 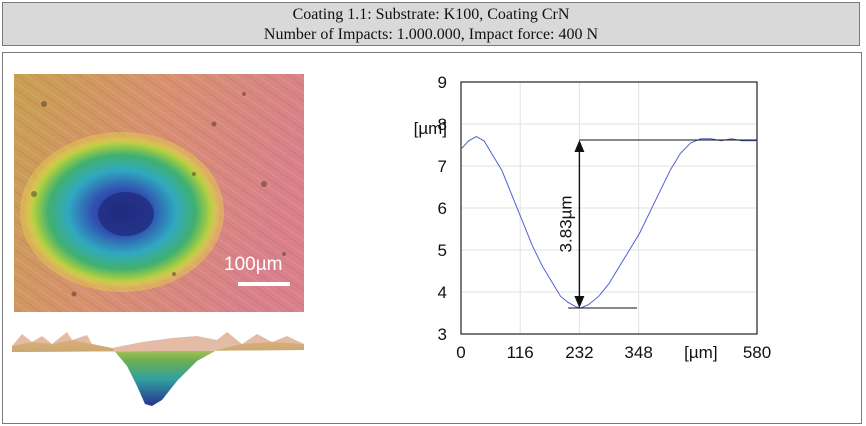 What do you see at coordinates (442, 82) in the screenshot?
I see `y-tick-label: 9` at bounding box center [442, 82].